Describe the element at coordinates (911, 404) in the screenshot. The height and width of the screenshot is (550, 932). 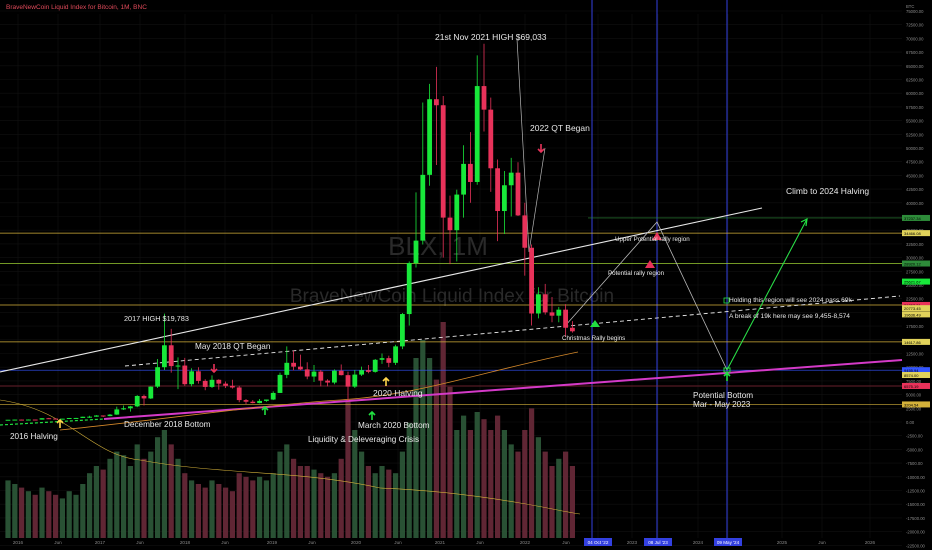
I see `price-label: 3204.54` at that location.